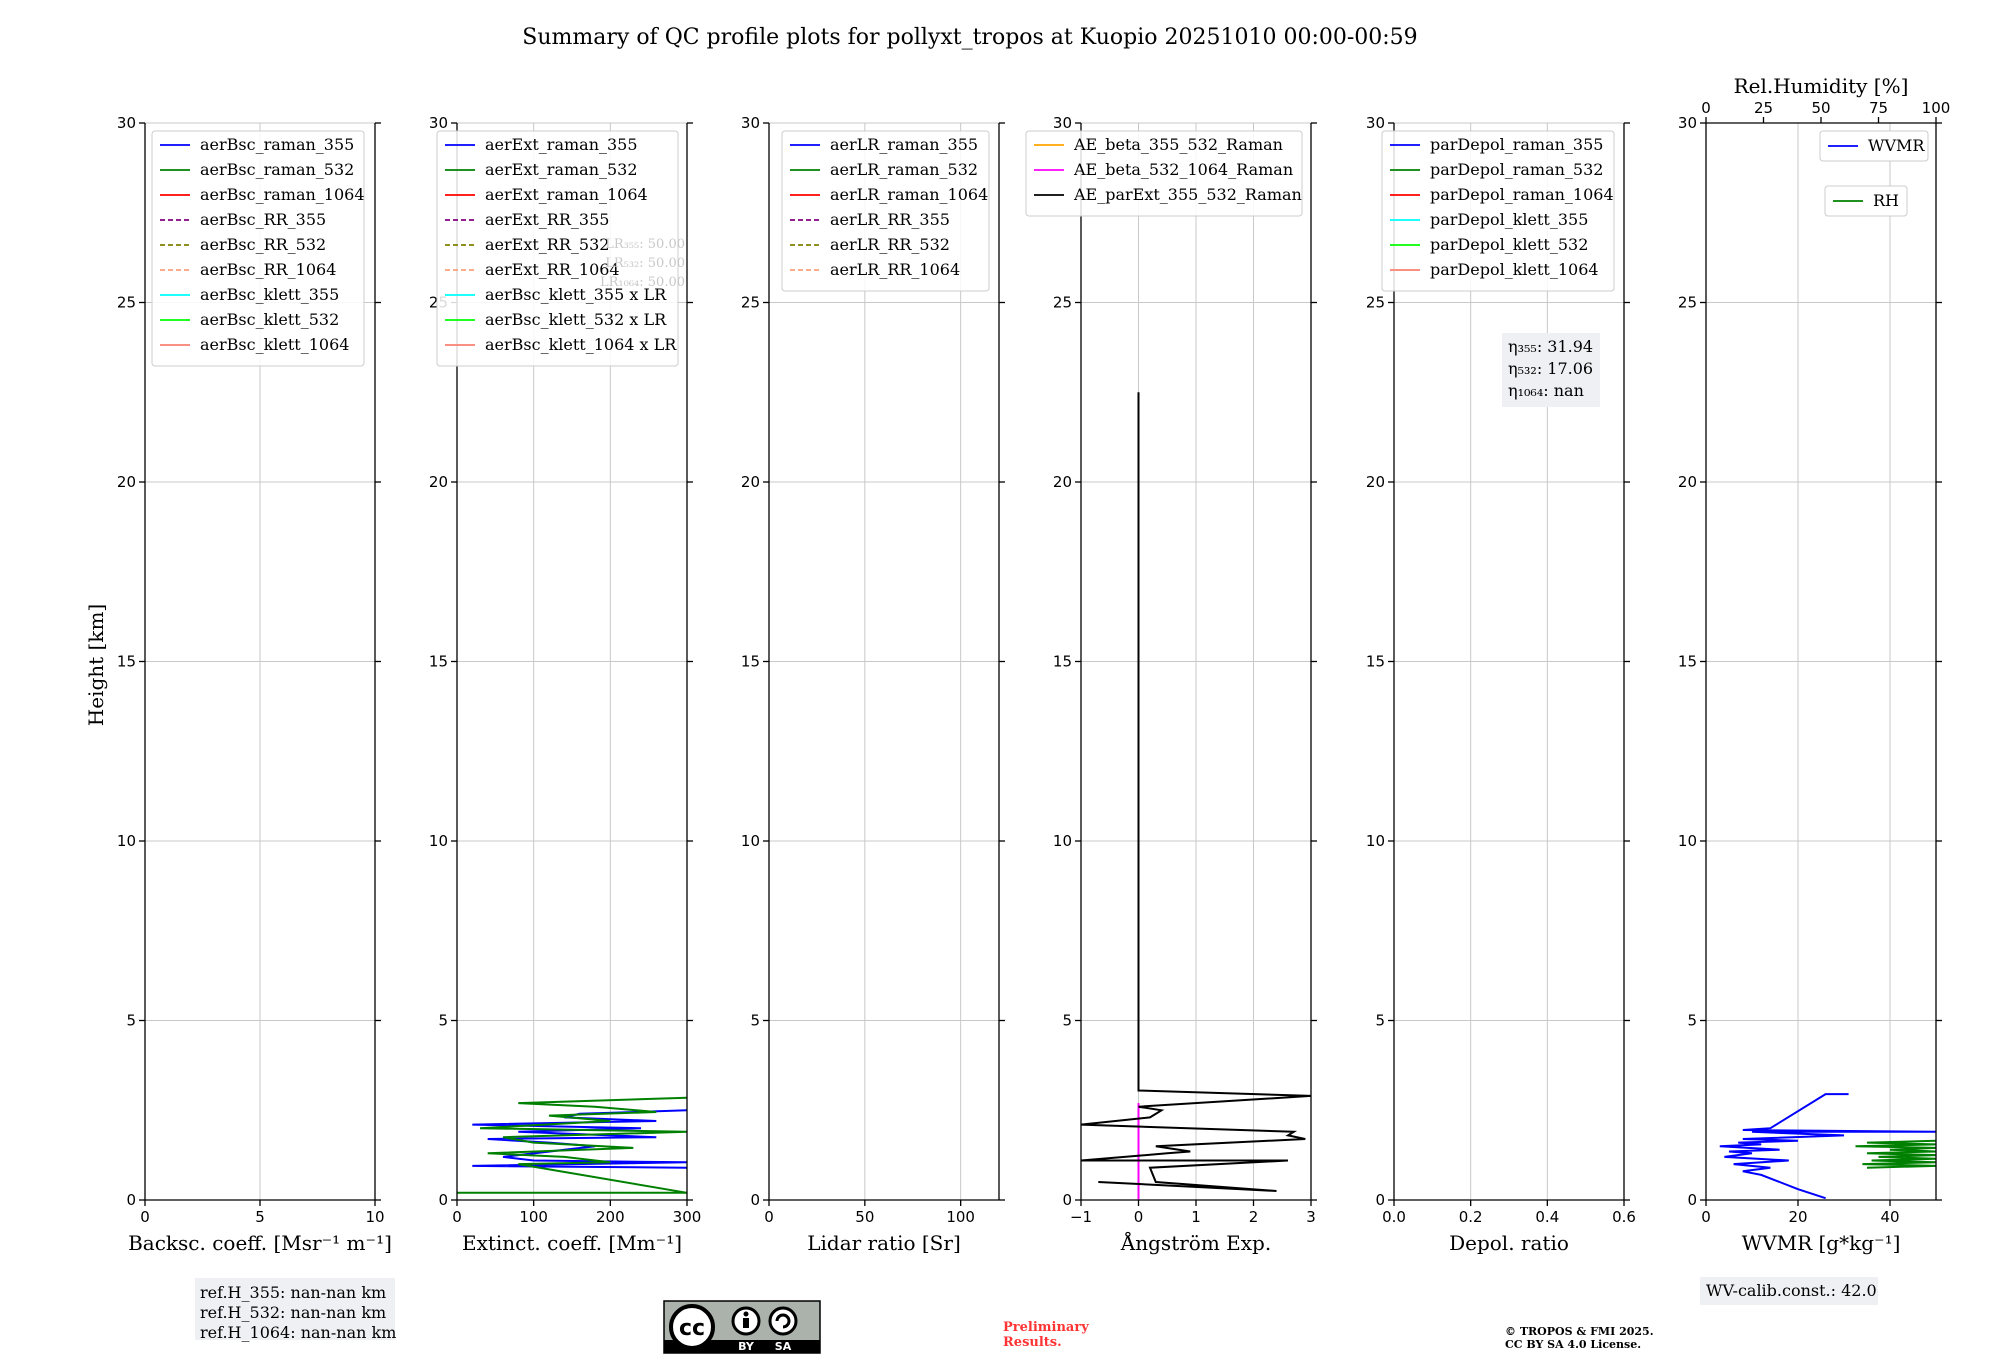 This screenshot has width=2000, height=1360. I want to click on legend-label: aerBsc_klett_355, so click(269, 294).